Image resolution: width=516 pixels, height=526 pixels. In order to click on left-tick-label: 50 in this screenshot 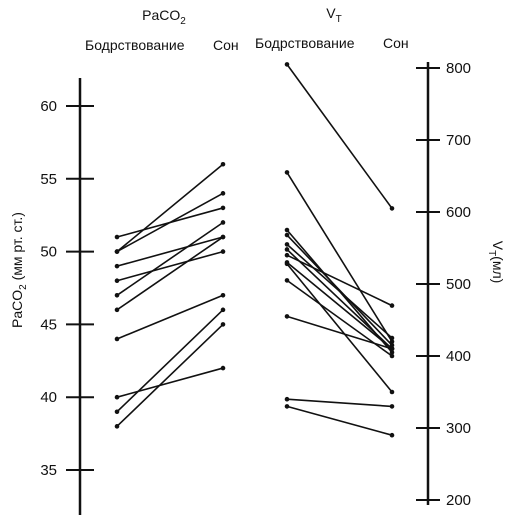, I will do `click(48, 252)`.